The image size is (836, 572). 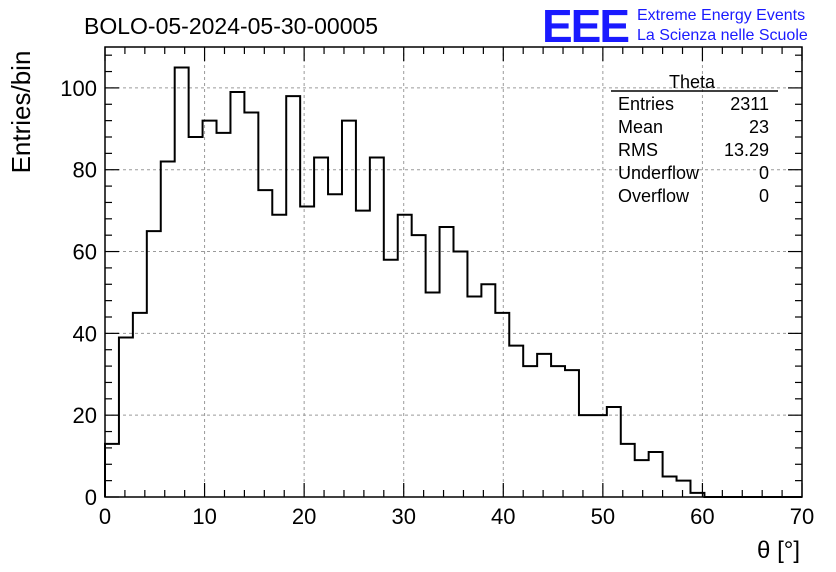 I want to click on y-tick-label: 0, so click(x=91, y=497).